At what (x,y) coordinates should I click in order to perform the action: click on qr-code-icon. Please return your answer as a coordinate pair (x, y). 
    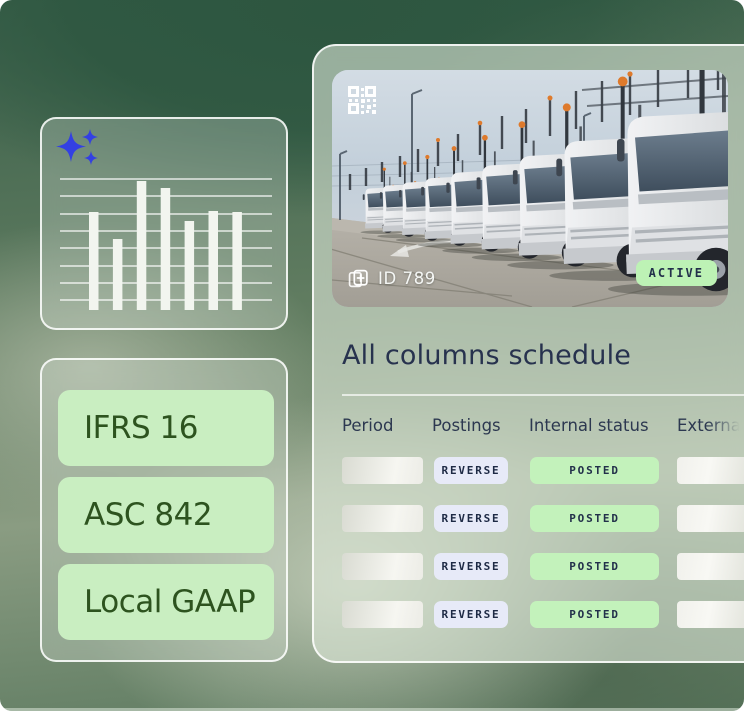
    Looking at the image, I should click on (362, 100).